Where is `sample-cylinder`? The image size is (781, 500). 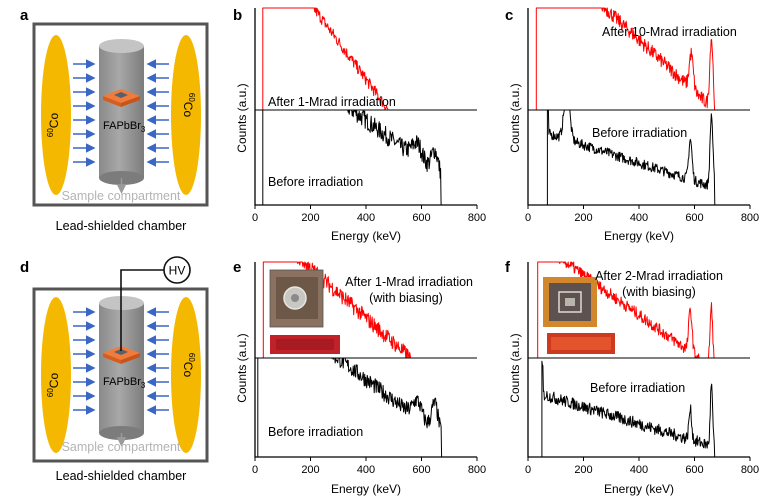 sample-cylinder is located at coordinates (121, 112).